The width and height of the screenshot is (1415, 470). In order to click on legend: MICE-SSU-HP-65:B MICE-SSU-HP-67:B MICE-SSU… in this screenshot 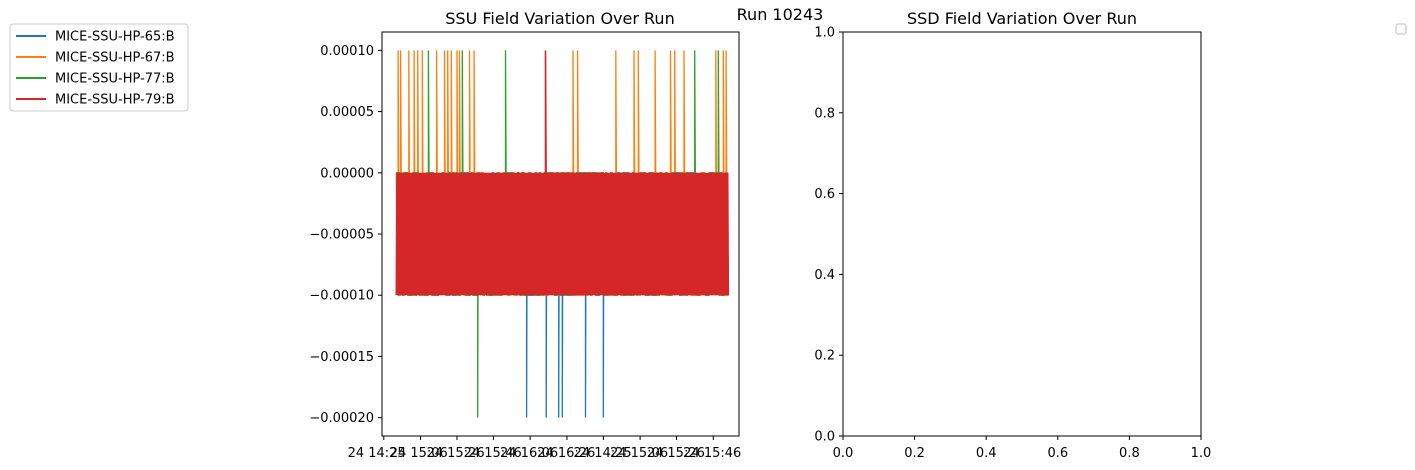, I will do `click(99, 67)`.